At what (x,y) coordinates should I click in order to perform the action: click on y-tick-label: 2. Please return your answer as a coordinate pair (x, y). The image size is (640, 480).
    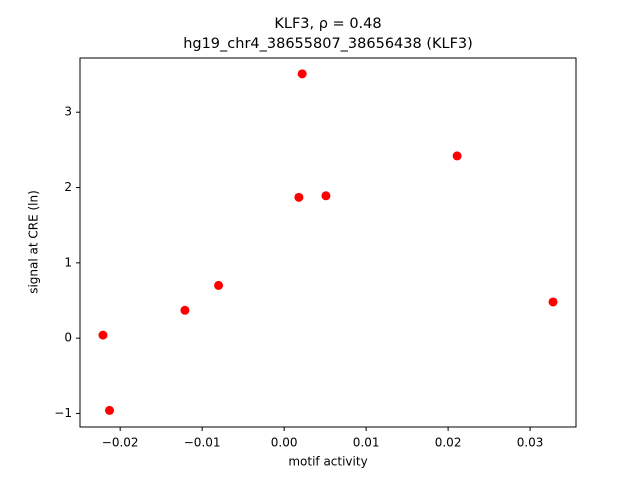
    Looking at the image, I should click on (68, 187).